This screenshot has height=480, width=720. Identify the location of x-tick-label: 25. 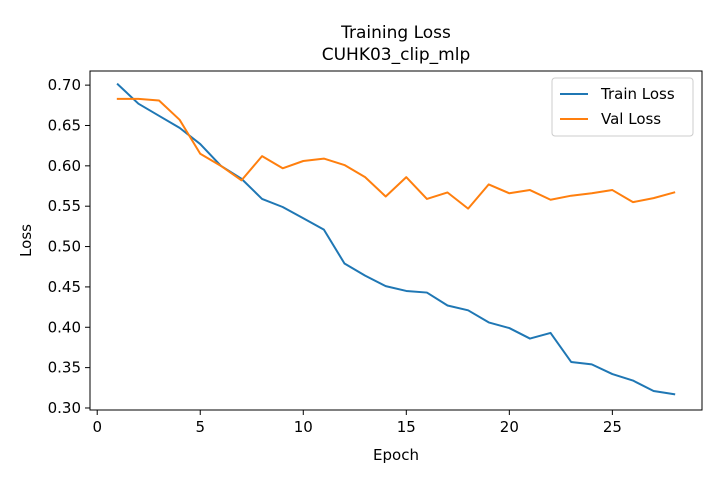
(612, 427).